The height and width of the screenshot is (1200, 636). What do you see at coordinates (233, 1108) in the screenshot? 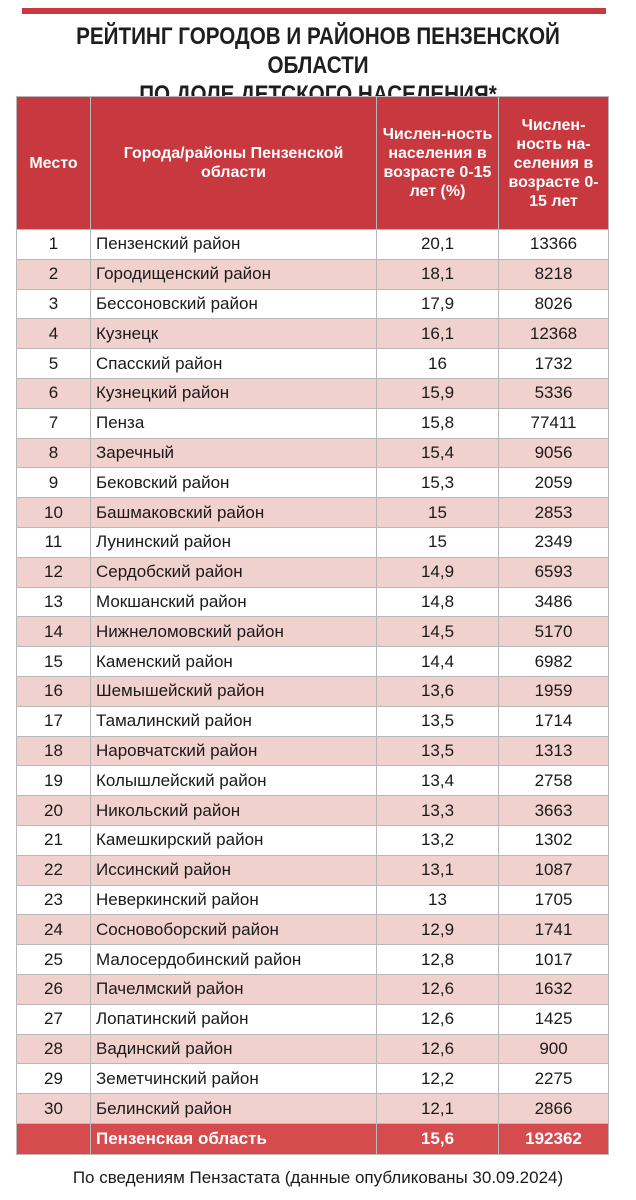
I see `row-name: Белинский район` at bounding box center [233, 1108].